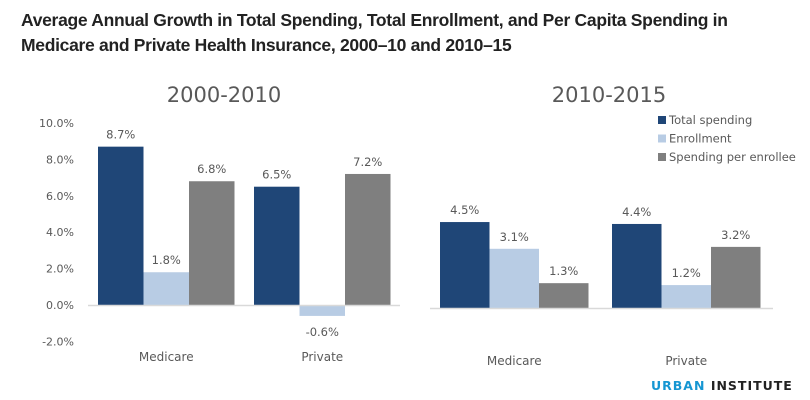 The height and width of the screenshot is (400, 810). What do you see at coordinates (56, 123) in the screenshot?
I see `panel-1-ytick-label: 10.0%` at bounding box center [56, 123].